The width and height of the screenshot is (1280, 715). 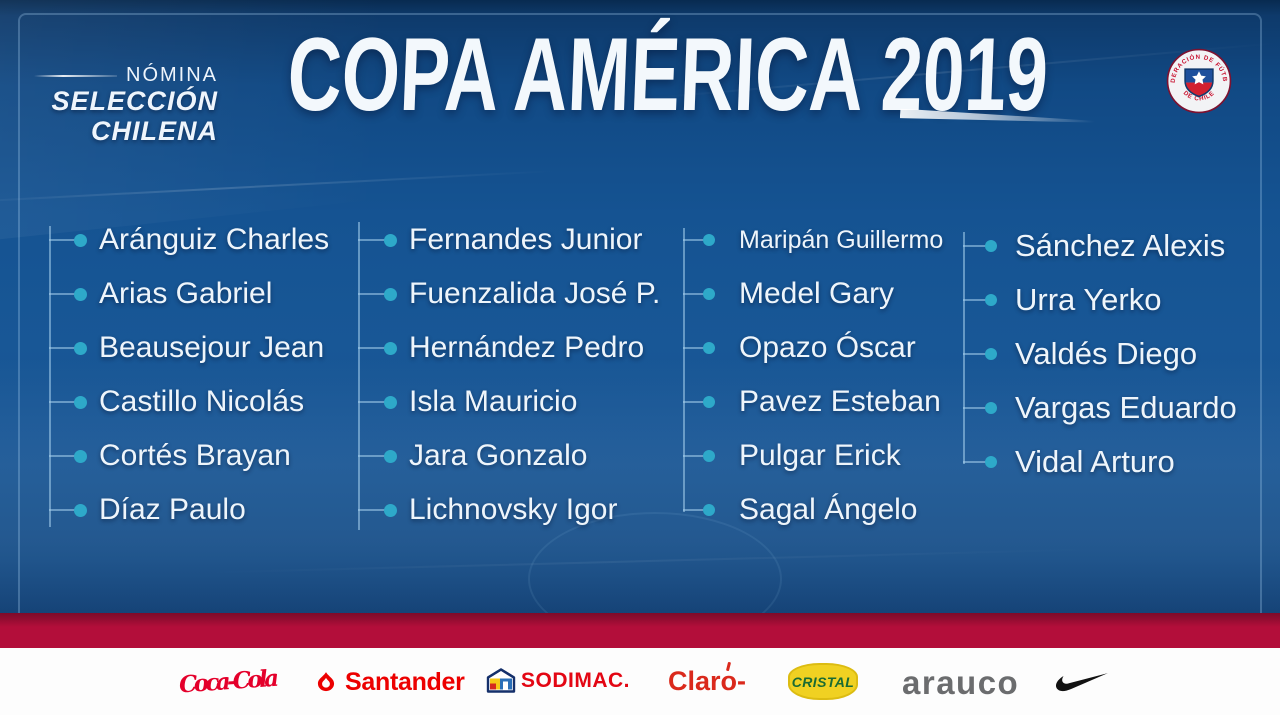 What do you see at coordinates (493, 401) in the screenshot?
I see `player-name: Isla Mauricio` at bounding box center [493, 401].